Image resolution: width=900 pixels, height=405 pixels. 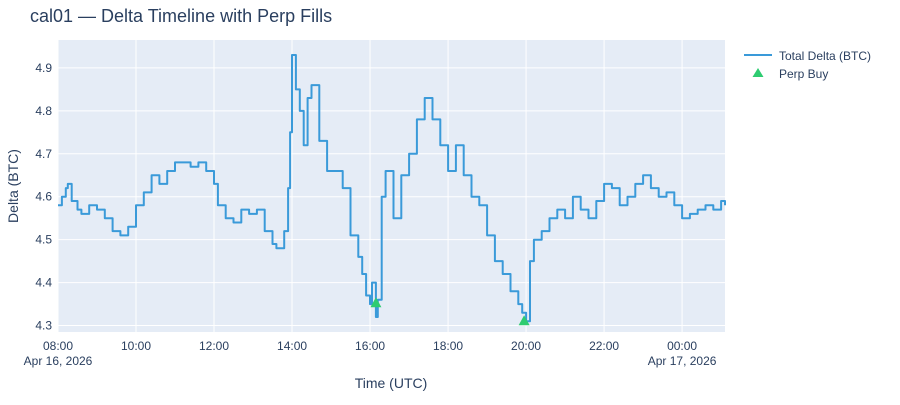 I want to click on legend-item-total-delta: Total Delta (BTC), so click(x=807, y=56).